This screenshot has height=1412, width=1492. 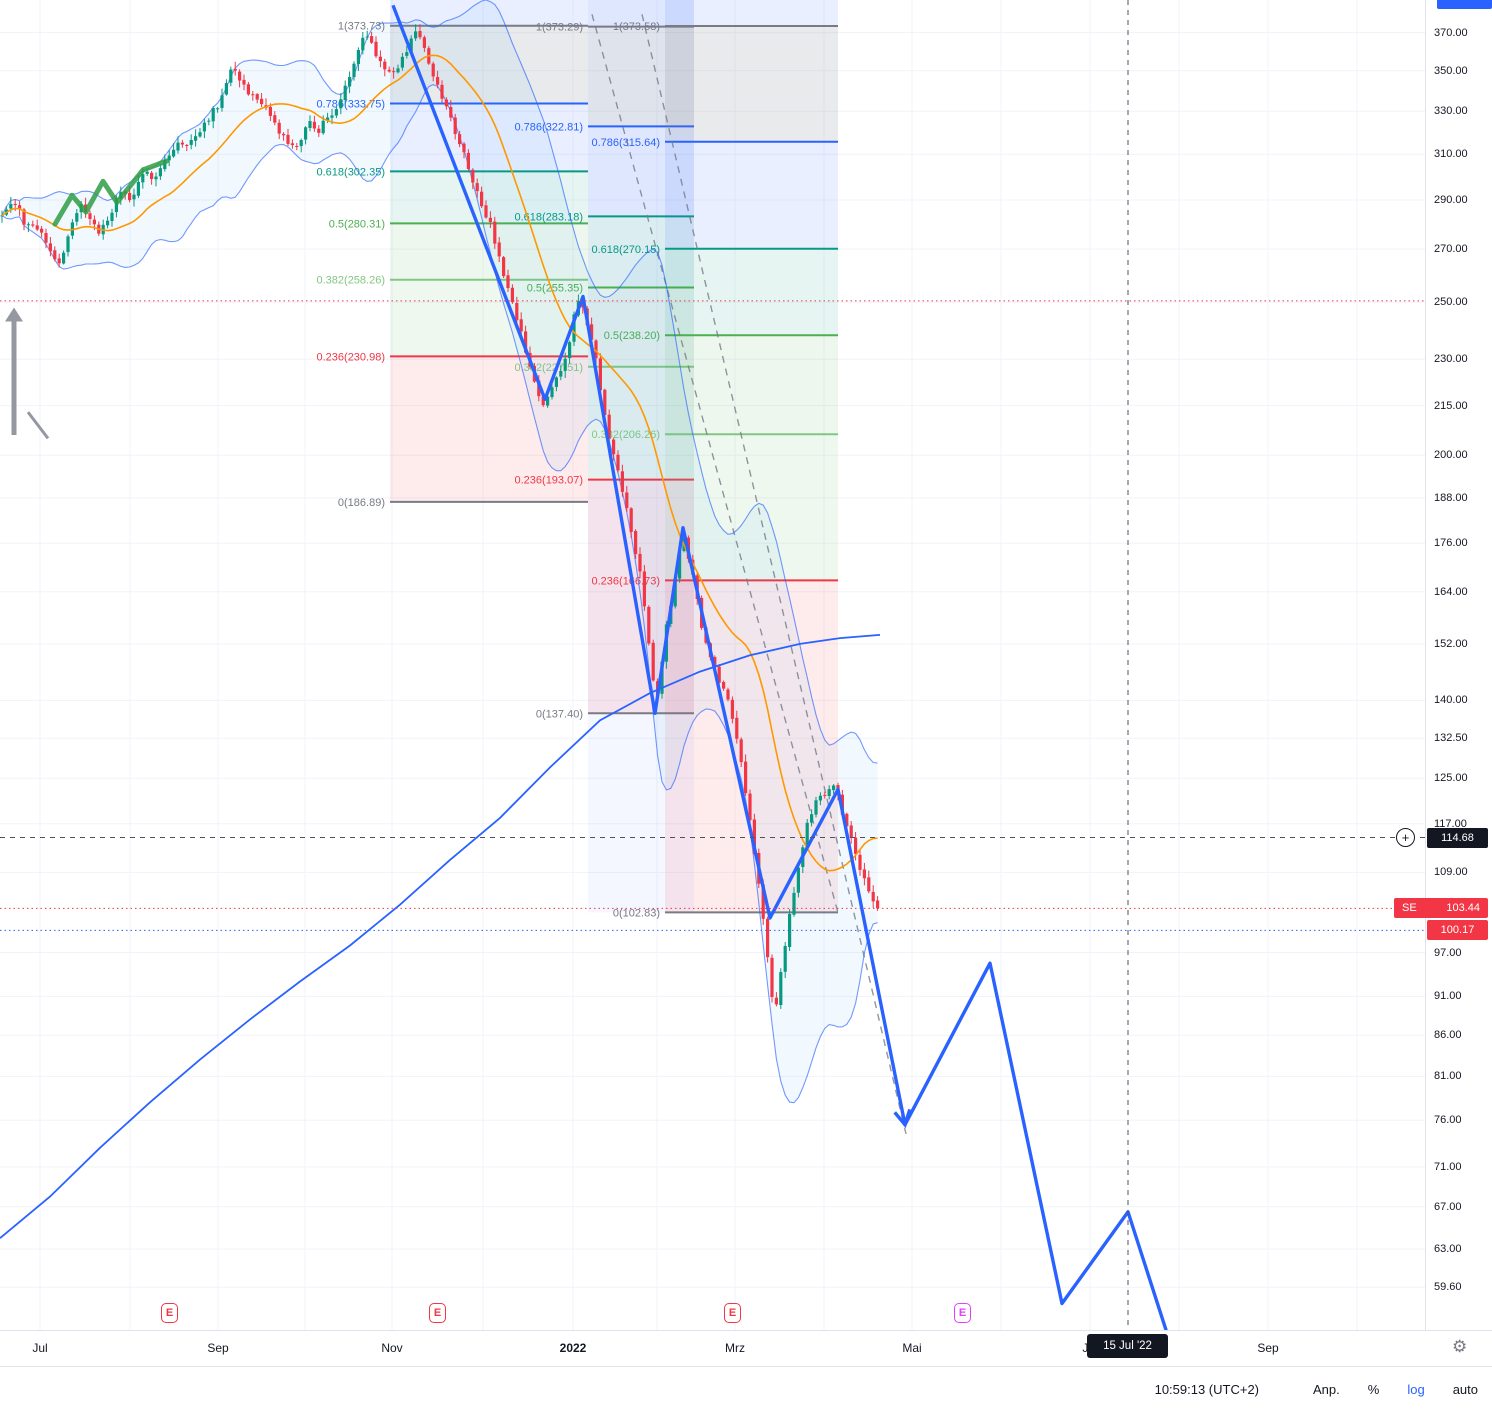 I want to click on price-tick-label: 310.00, so click(x=1451, y=154).